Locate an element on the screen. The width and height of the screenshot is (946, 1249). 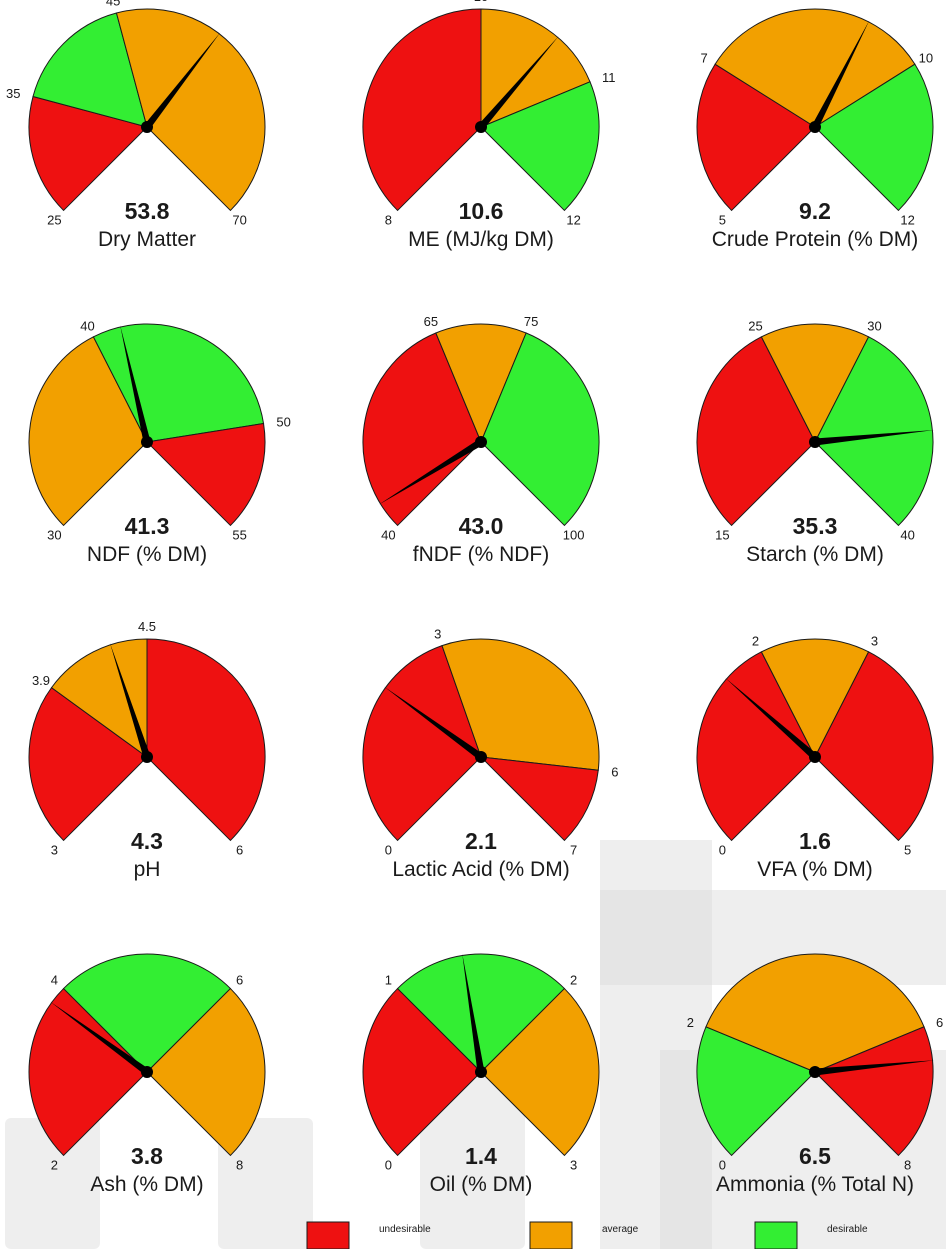
gauge-9-needle is located at coordinates (99, 1038).